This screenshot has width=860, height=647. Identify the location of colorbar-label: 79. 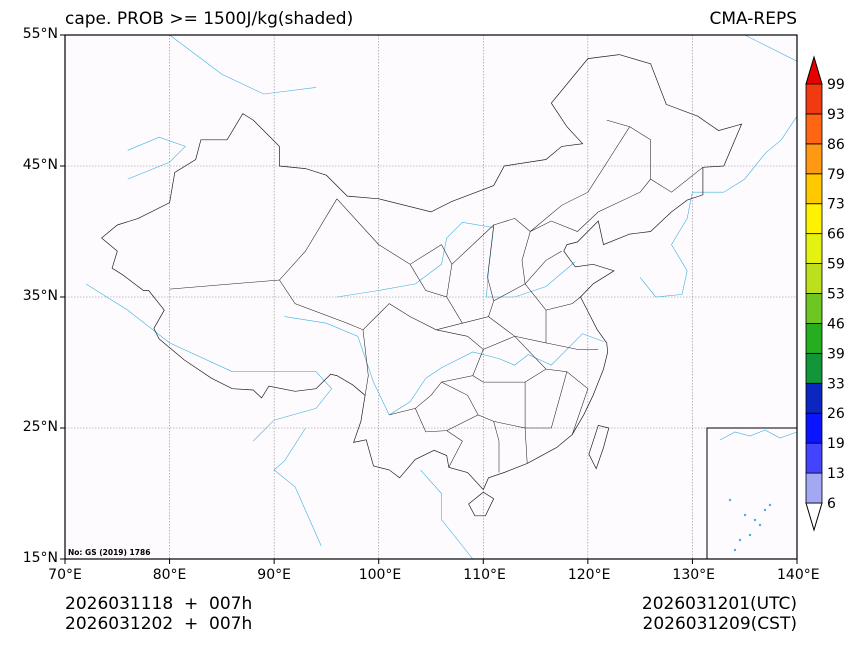
(836, 175).